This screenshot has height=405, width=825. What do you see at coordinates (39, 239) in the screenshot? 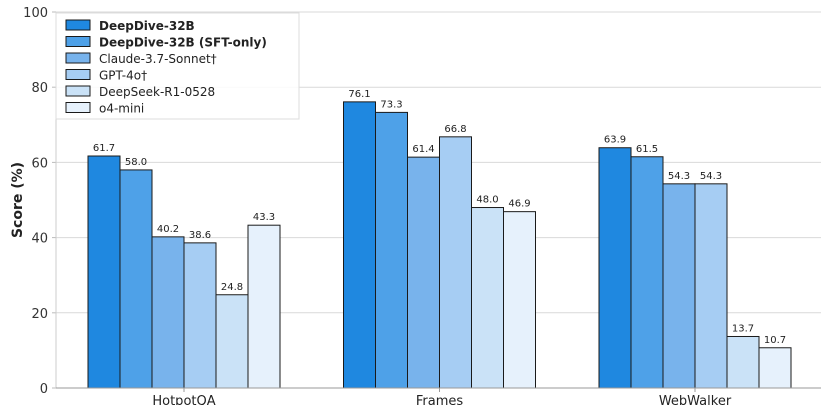
I see `y-tick-label: 40` at bounding box center [39, 239].